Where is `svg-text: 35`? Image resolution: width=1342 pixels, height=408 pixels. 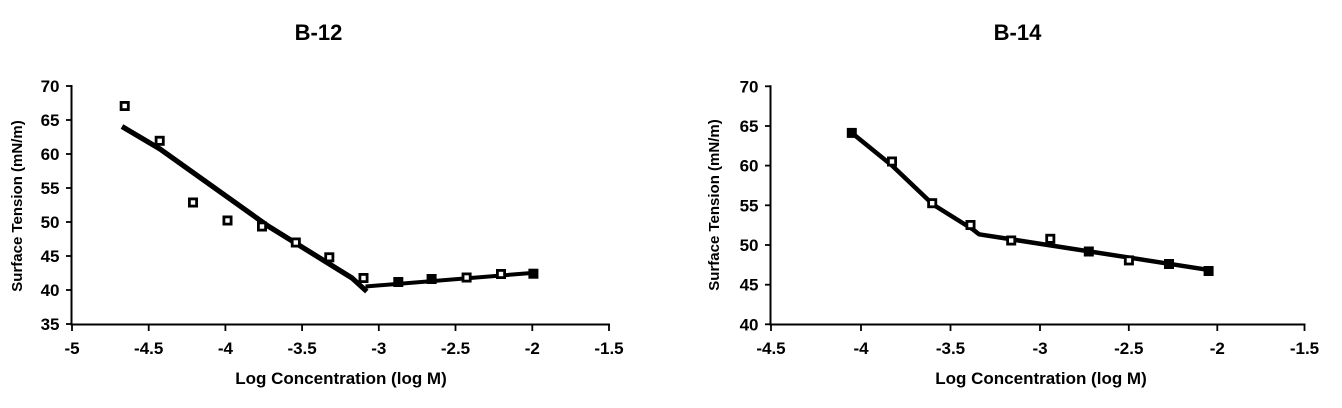
svg-text: 35 is located at coordinates (50, 324).